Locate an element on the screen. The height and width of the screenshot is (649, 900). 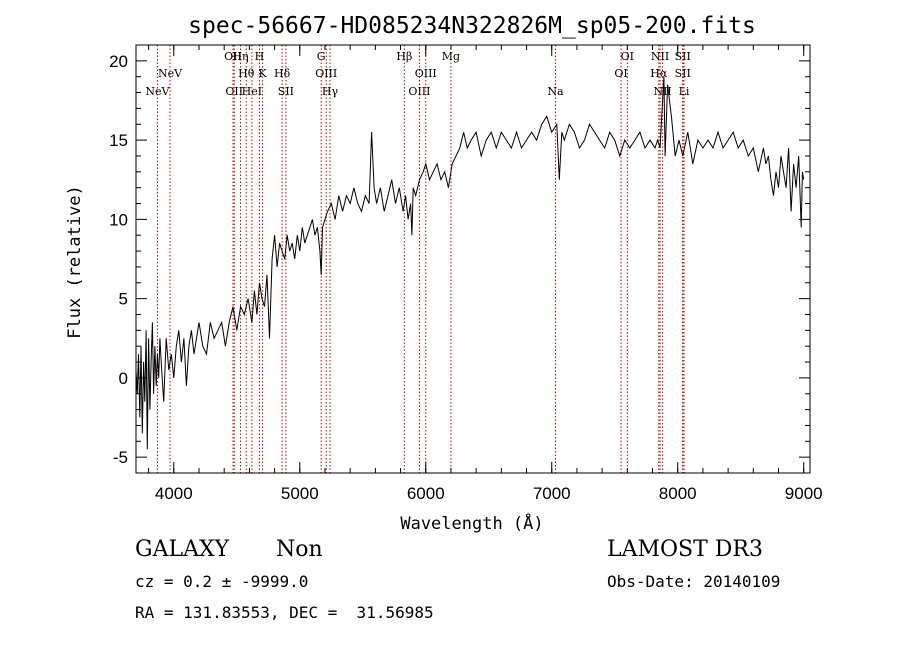
x-tick-label-2: 6000 is located at coordinates (426, 493).